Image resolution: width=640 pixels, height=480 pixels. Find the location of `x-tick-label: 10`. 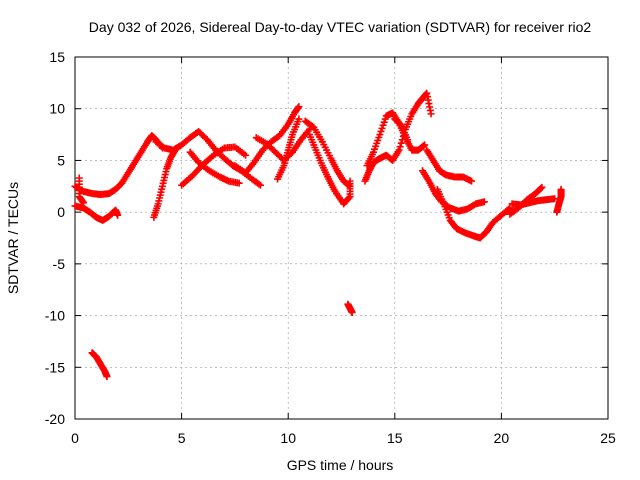

x-tick-label: 10 is located at coordinates (288, 438).